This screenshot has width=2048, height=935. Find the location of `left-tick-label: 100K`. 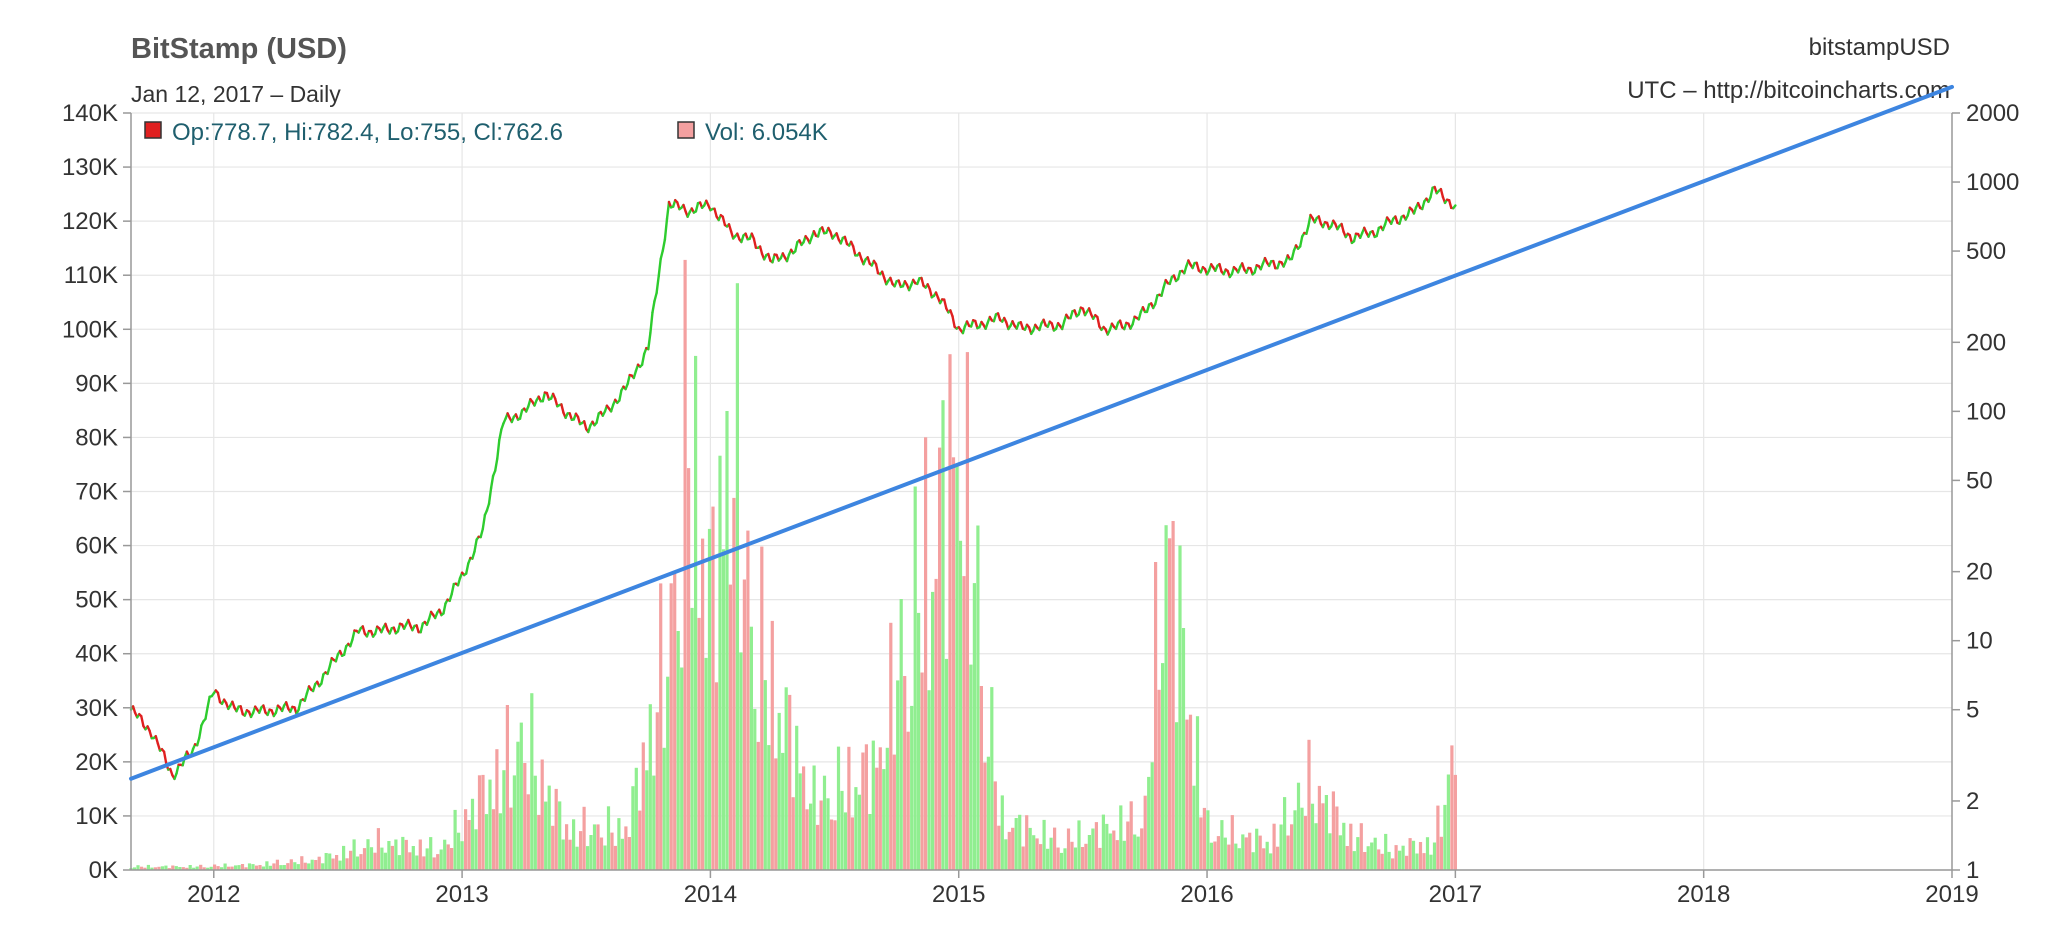

left-tick-label: 100K is located at coordinates (90, 329).